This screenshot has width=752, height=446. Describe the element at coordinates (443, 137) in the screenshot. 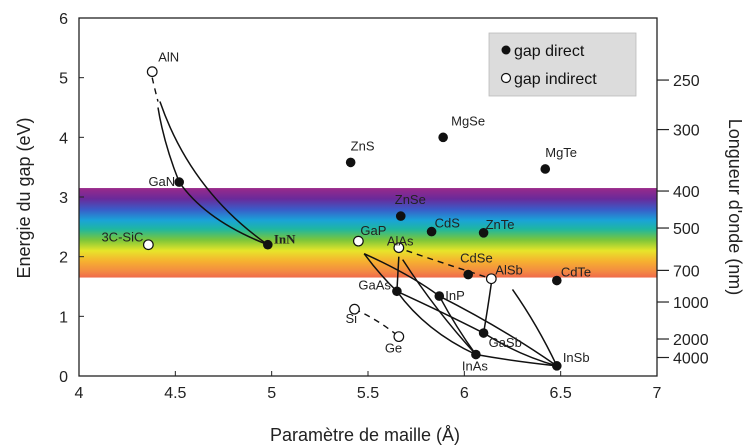

I see `point-mgse` at that location.